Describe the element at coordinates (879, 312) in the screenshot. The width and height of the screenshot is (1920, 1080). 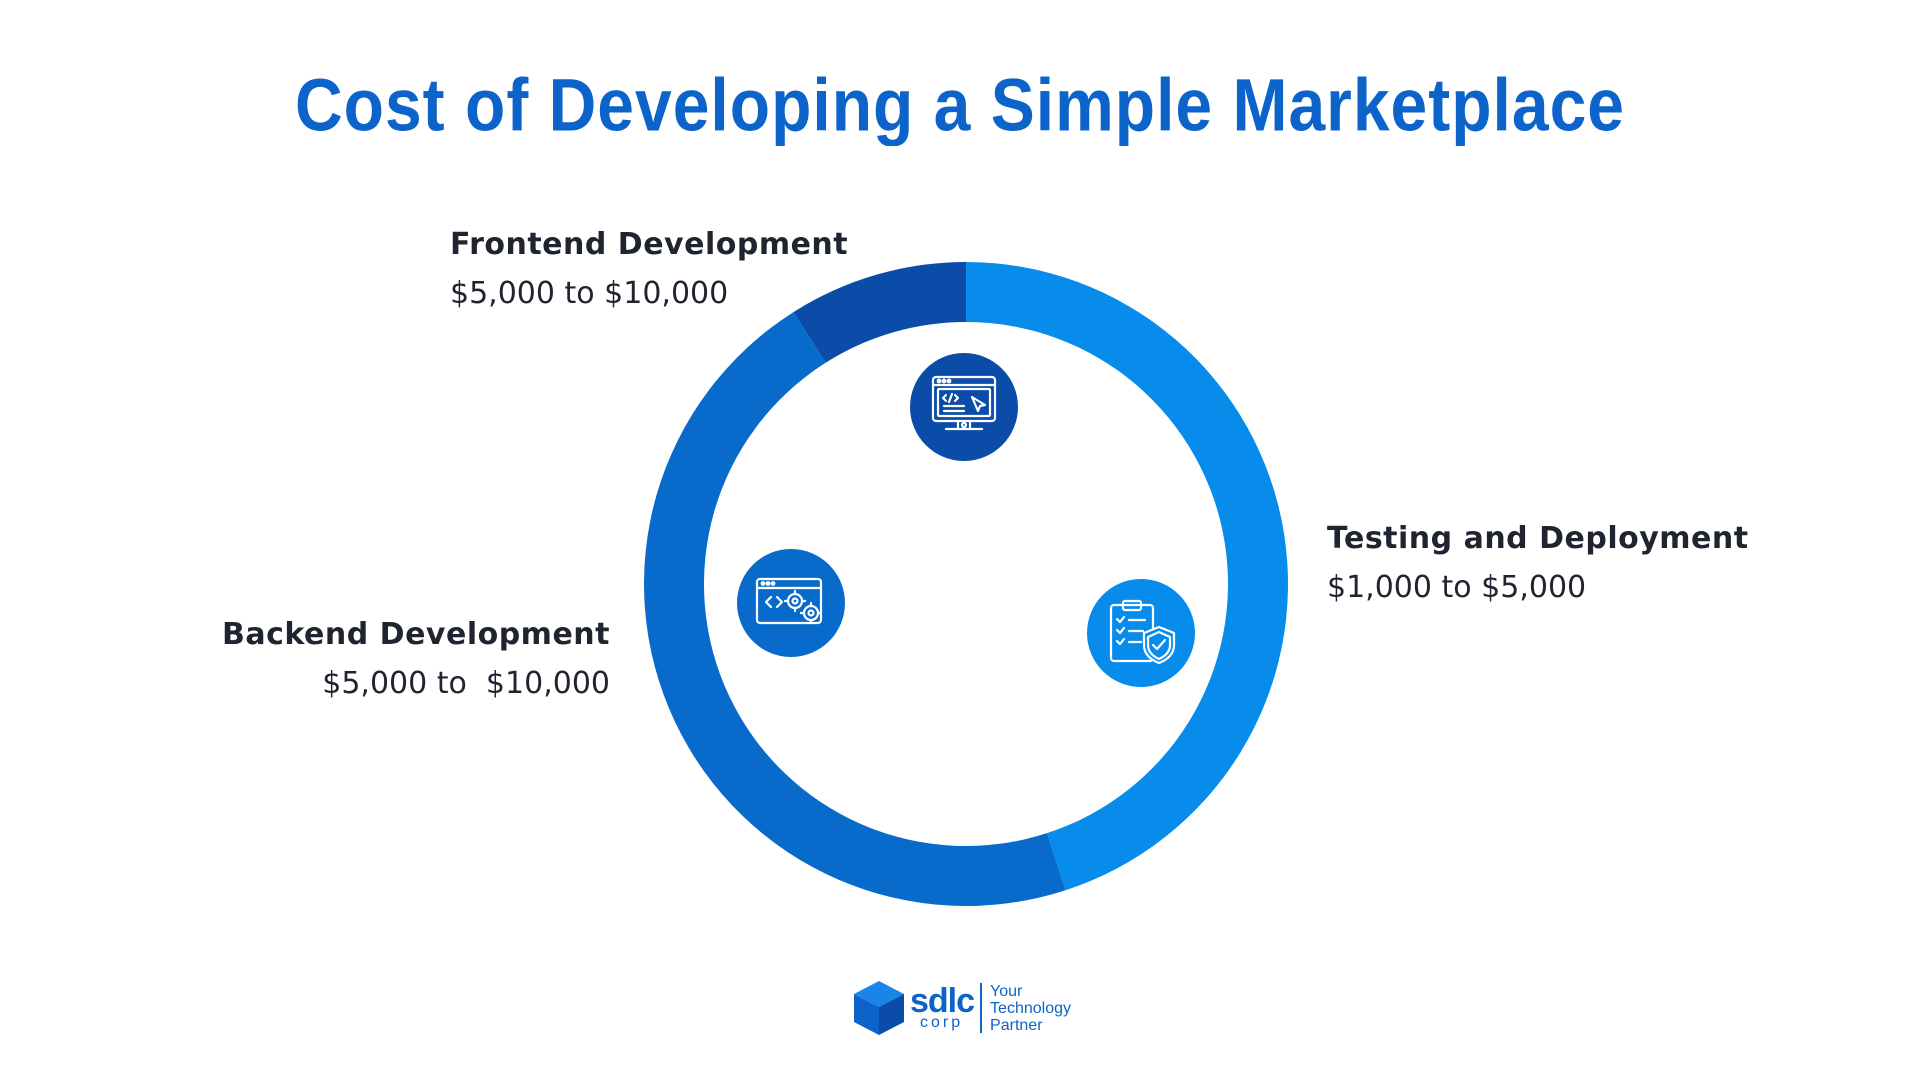
I see `donut-segment-frontend-development` at that location.